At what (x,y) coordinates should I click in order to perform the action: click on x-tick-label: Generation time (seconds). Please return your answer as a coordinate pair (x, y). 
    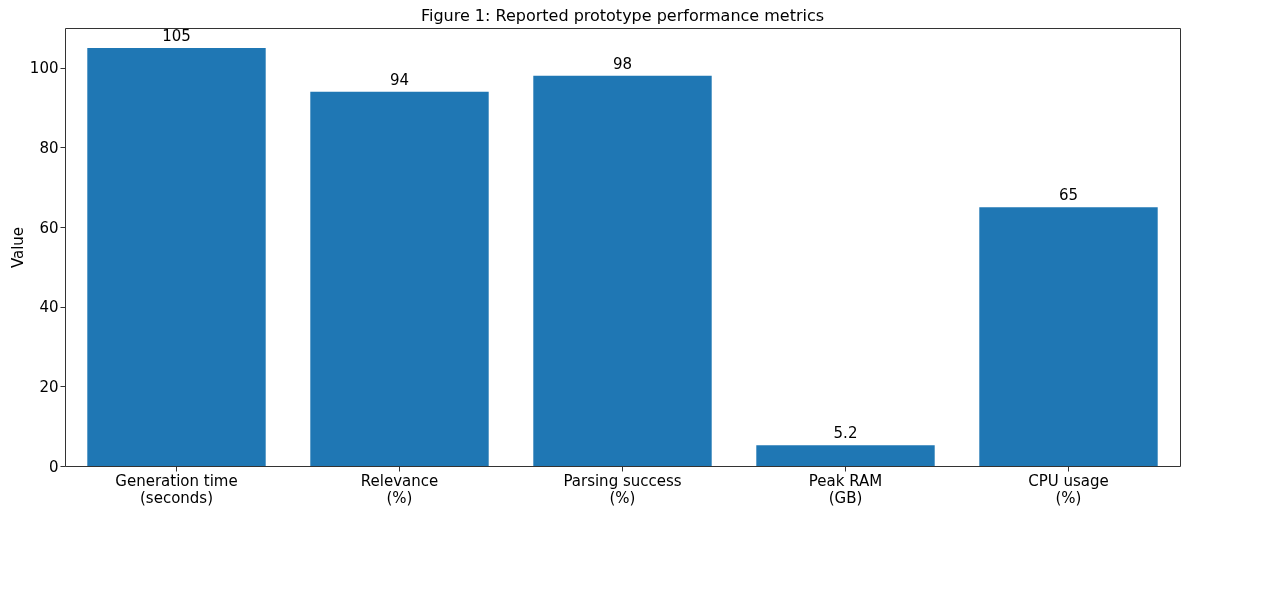
    Looking at the image, I should click on (176, 489).